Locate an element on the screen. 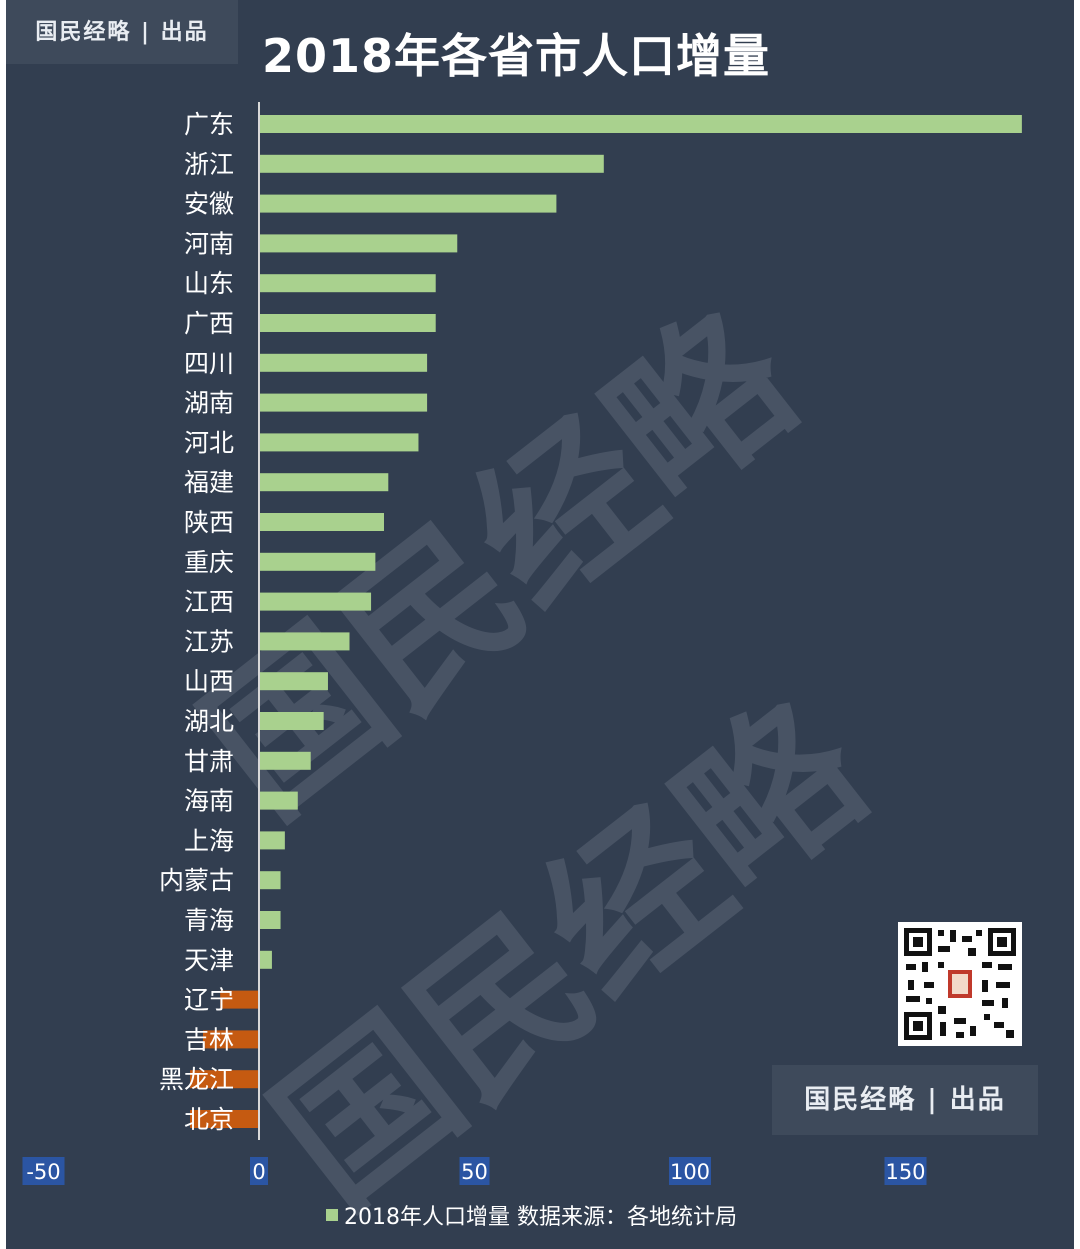 Image resolution: width=1080 pixels, height=1249 pixels. bar-海南 is located at coordinates (278, 800).